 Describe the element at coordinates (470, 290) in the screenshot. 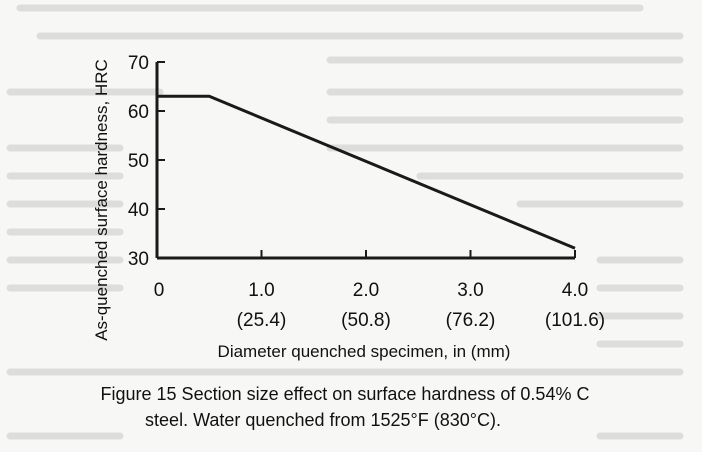

I see `x-tick-label: 3.0` at that location.